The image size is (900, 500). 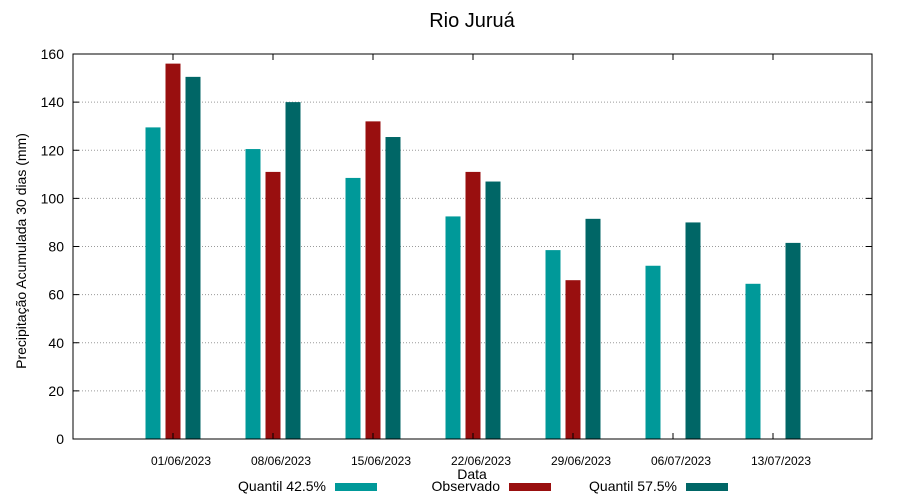 What do you see at coordinates (53, 102) in the screenshot?
I see `y-tick-label: 140` at bounding box center [53, 102].